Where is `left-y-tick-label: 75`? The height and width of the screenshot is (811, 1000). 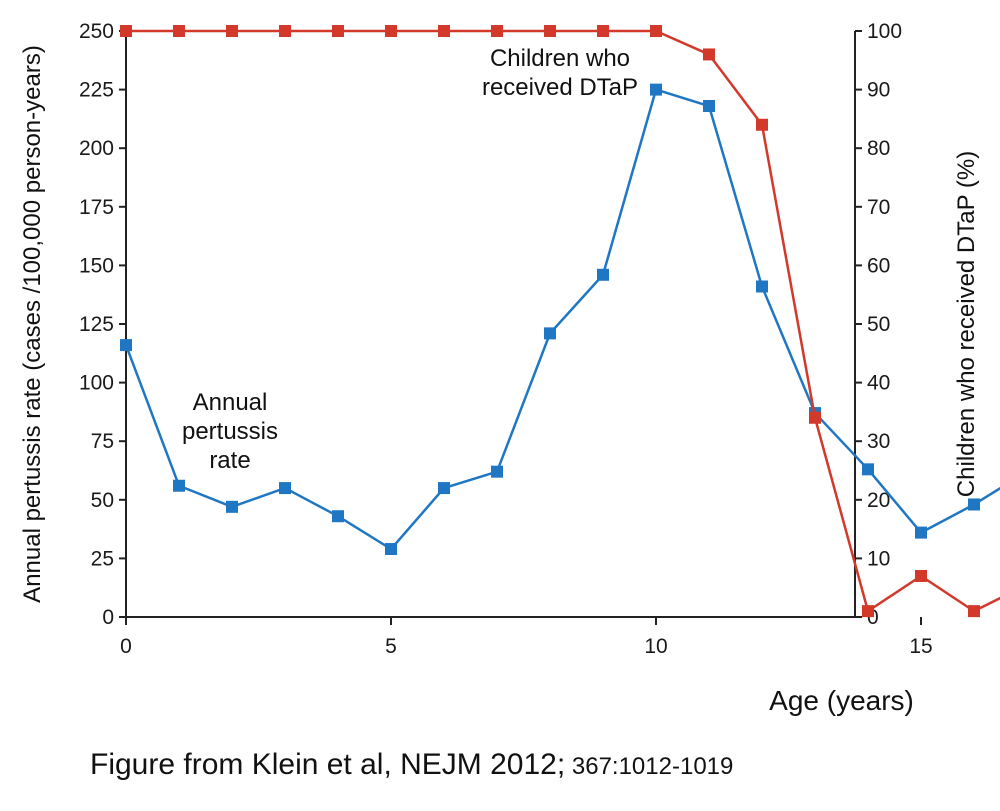
left-y-tick-label: 75 is located at coordinates (102, 441).